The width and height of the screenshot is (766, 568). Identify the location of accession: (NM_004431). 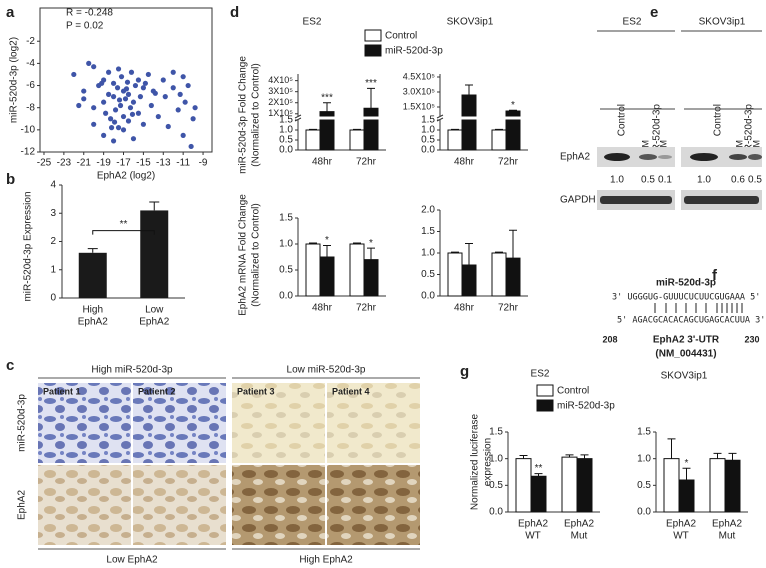
(685, 354).